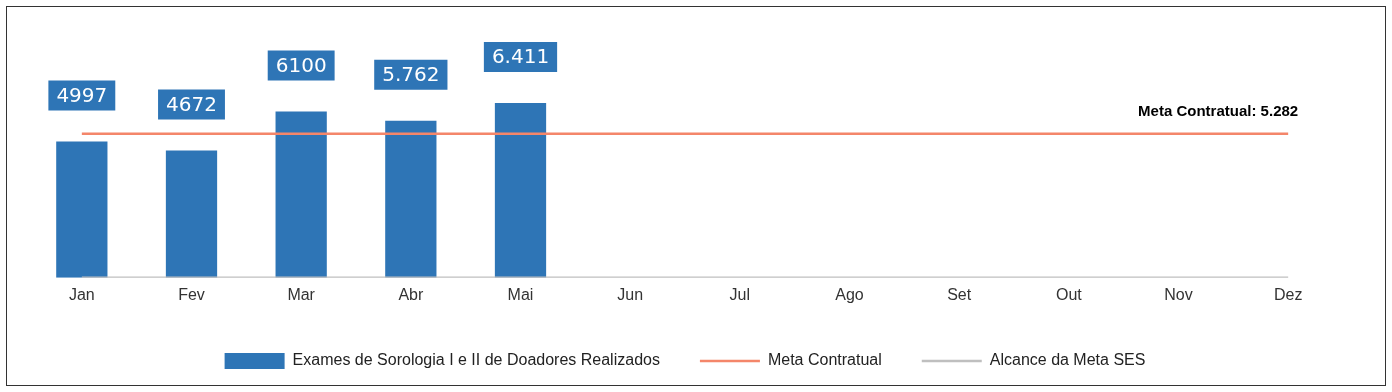 The height and width of the screenshot is (392, 1392). What do you see at coordinates (520, 294) in the screenshot?
I see `x-tick-label: Mai` at bounding box center [520, 294].